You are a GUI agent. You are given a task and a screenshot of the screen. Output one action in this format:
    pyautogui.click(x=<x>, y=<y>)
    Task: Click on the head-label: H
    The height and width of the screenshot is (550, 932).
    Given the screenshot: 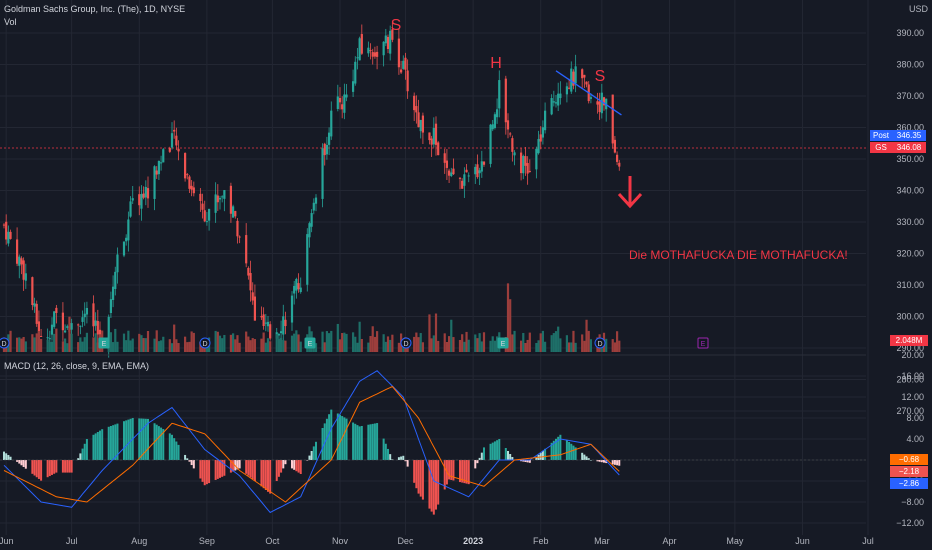 What is the action you would take?
    pyautogui.click(x=496, y=63)
    